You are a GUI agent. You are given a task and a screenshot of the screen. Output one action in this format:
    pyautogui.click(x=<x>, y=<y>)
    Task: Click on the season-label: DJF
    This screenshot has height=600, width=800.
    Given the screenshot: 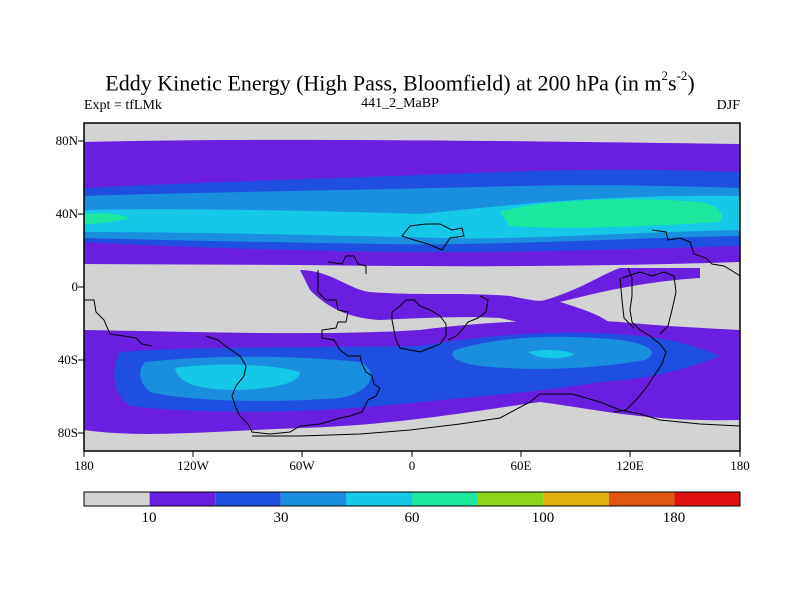 What is the action you would take?
    pyautogui.click(x=728, y=105)
    